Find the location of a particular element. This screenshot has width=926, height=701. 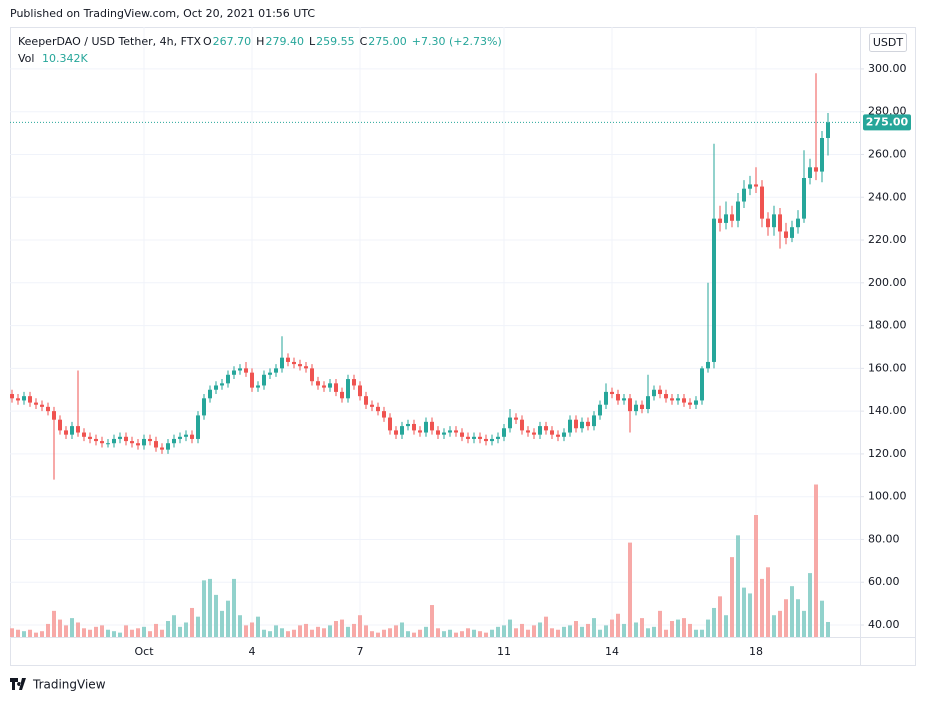

legend-value: 275.00 is located at coordinates (387, 41).